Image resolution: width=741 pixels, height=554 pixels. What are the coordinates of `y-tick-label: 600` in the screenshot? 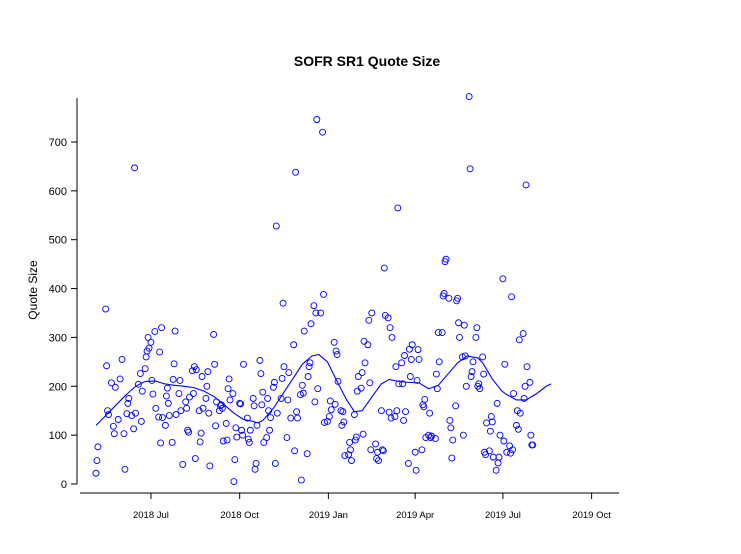 It's located at (58, 192).